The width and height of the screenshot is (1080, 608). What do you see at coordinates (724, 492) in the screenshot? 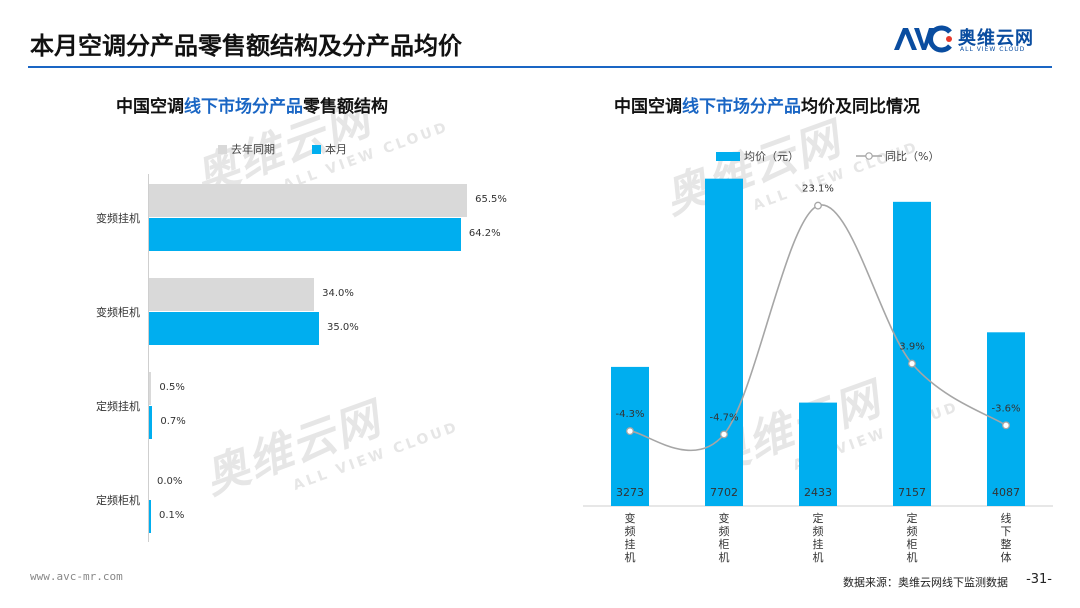
I see `data-label: 7702` at bounding box center [724, 492].